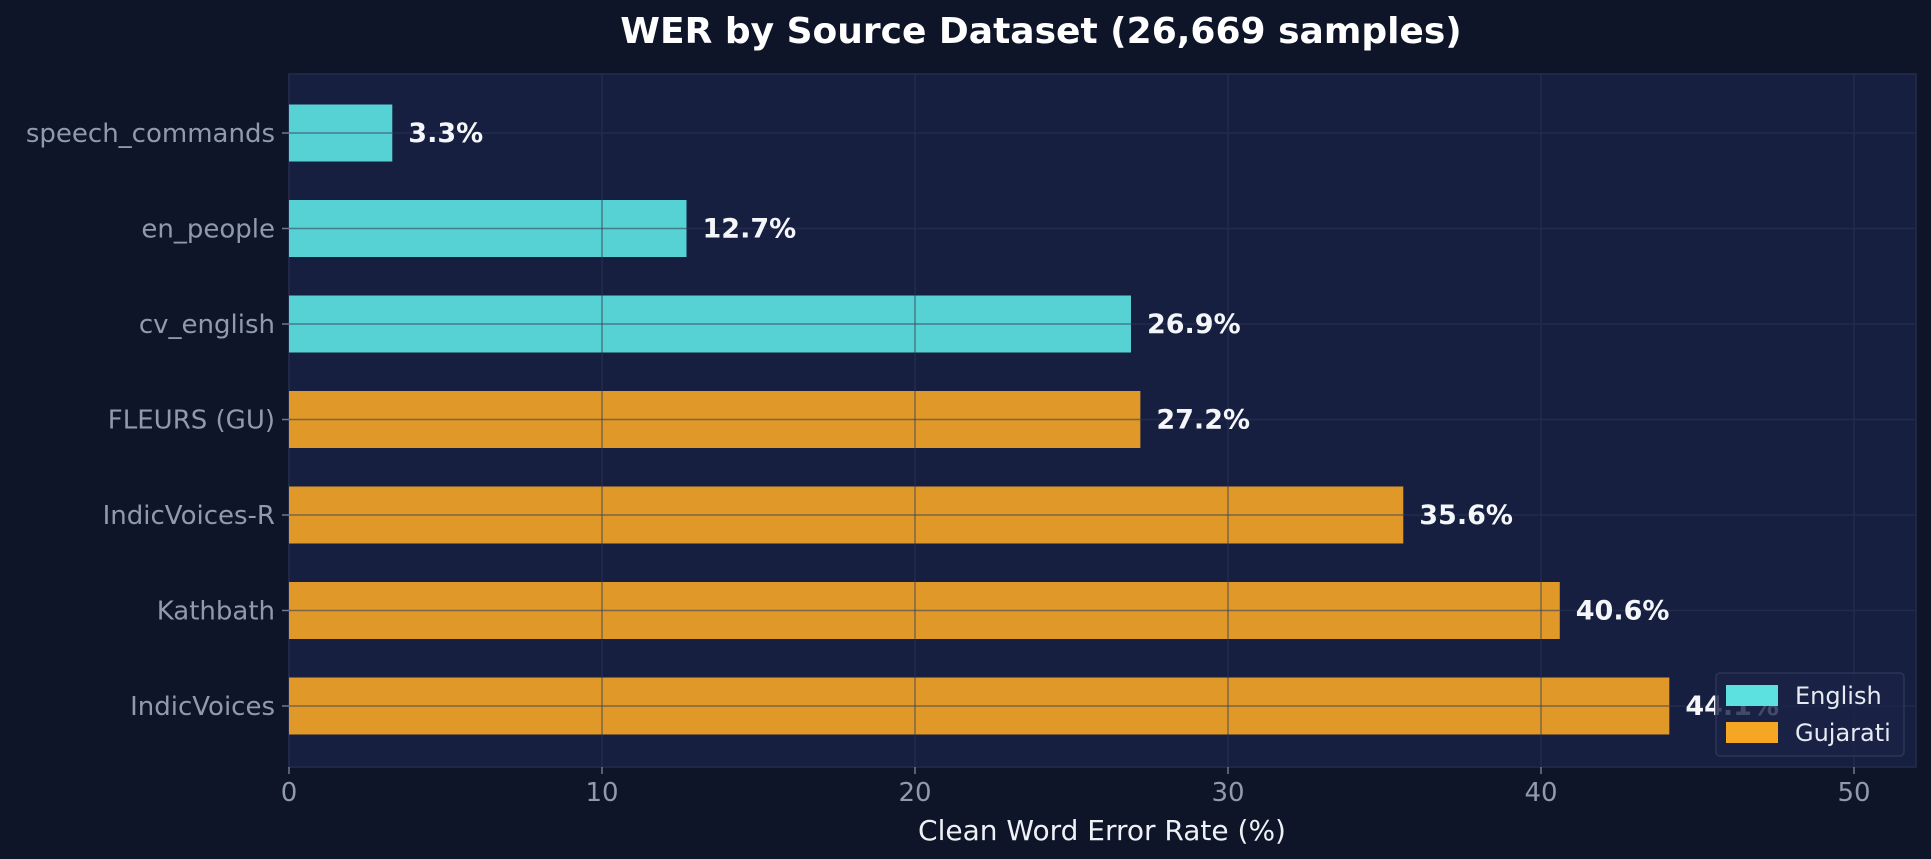 The height and width of the screenshot is (859, 1931). I want to click on chart-title: WER by Source Dataset (26,669 samples), so click(1040, 31).